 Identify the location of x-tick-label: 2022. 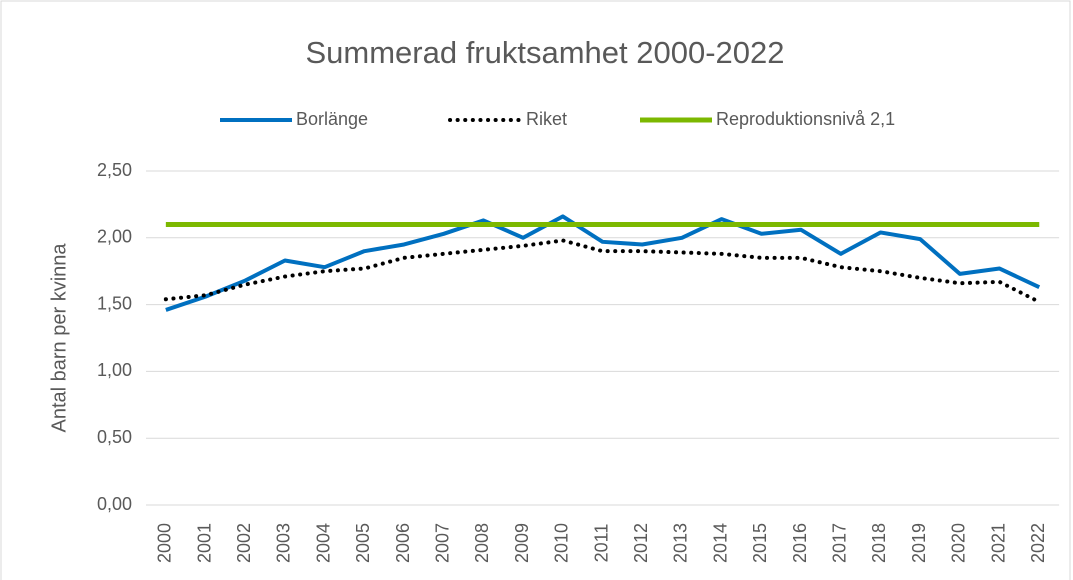
(1038, 543).